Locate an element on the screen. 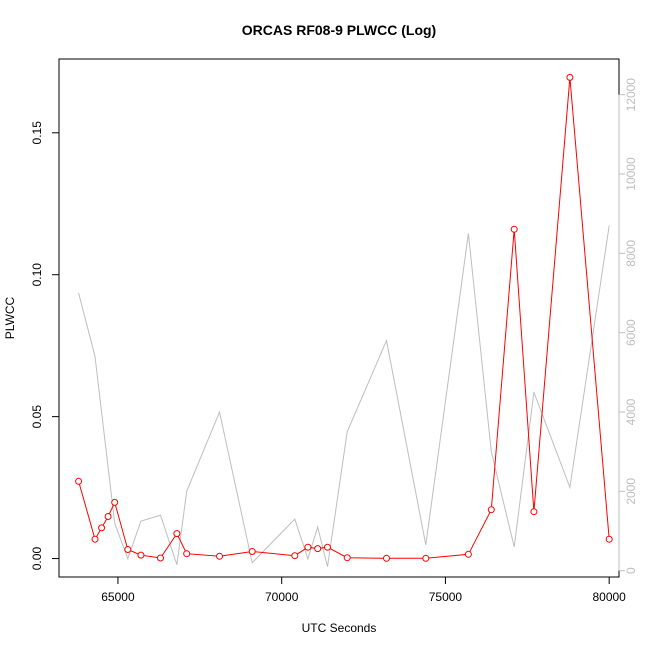 The image size is (650, 650). y2-tick-label: 2000 is located at coordinates (631, 491).